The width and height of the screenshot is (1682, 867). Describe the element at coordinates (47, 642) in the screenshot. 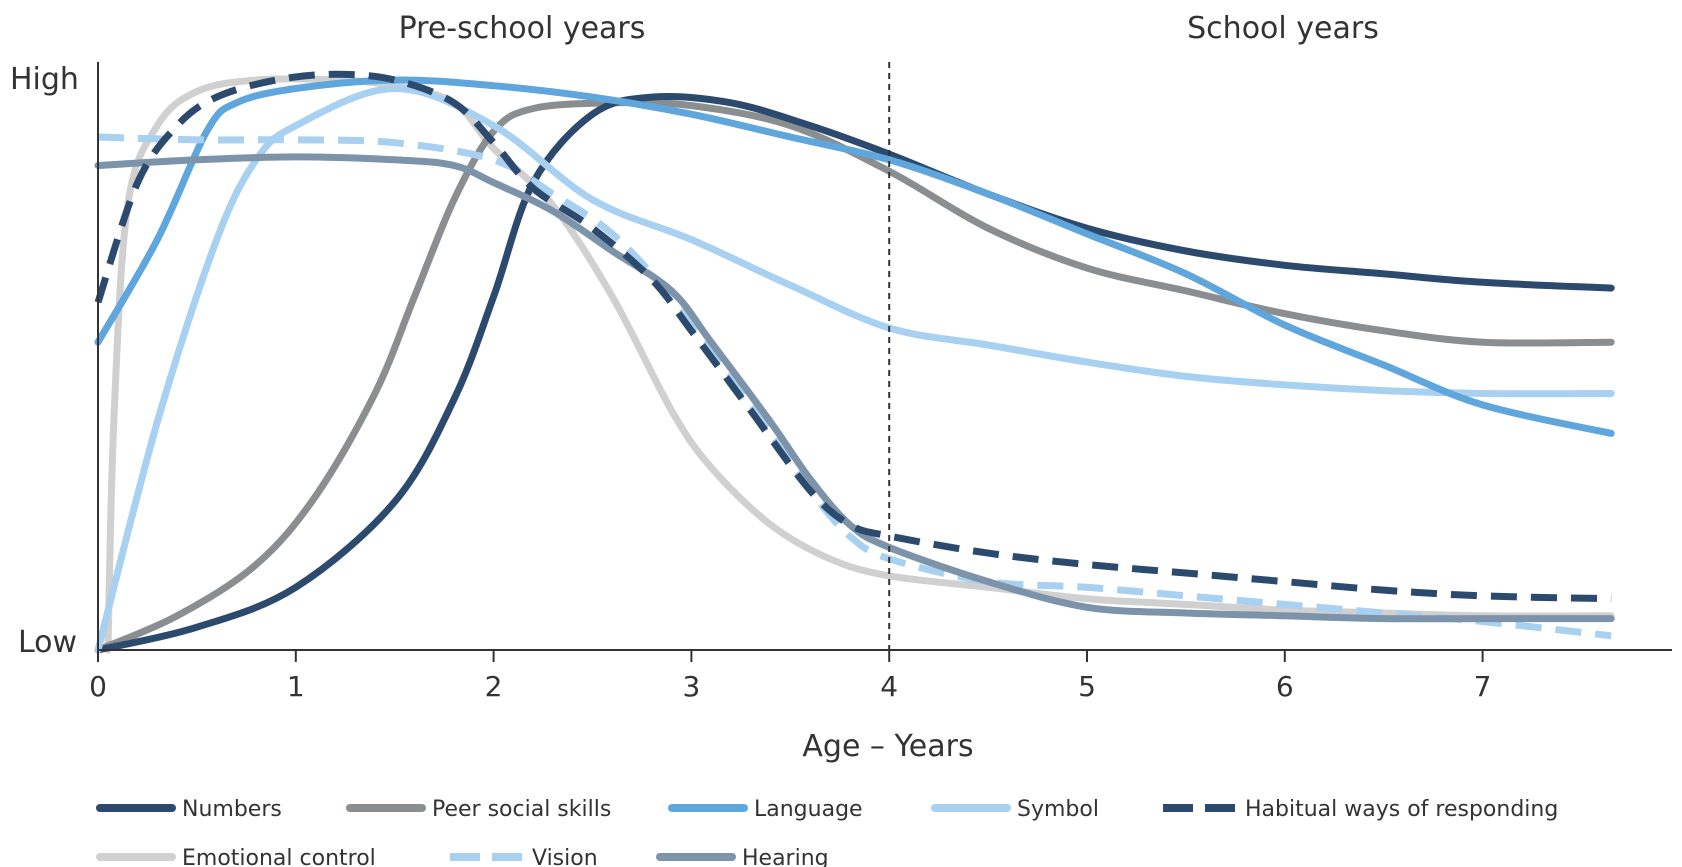

I see `y-low-label: Low` at that location.